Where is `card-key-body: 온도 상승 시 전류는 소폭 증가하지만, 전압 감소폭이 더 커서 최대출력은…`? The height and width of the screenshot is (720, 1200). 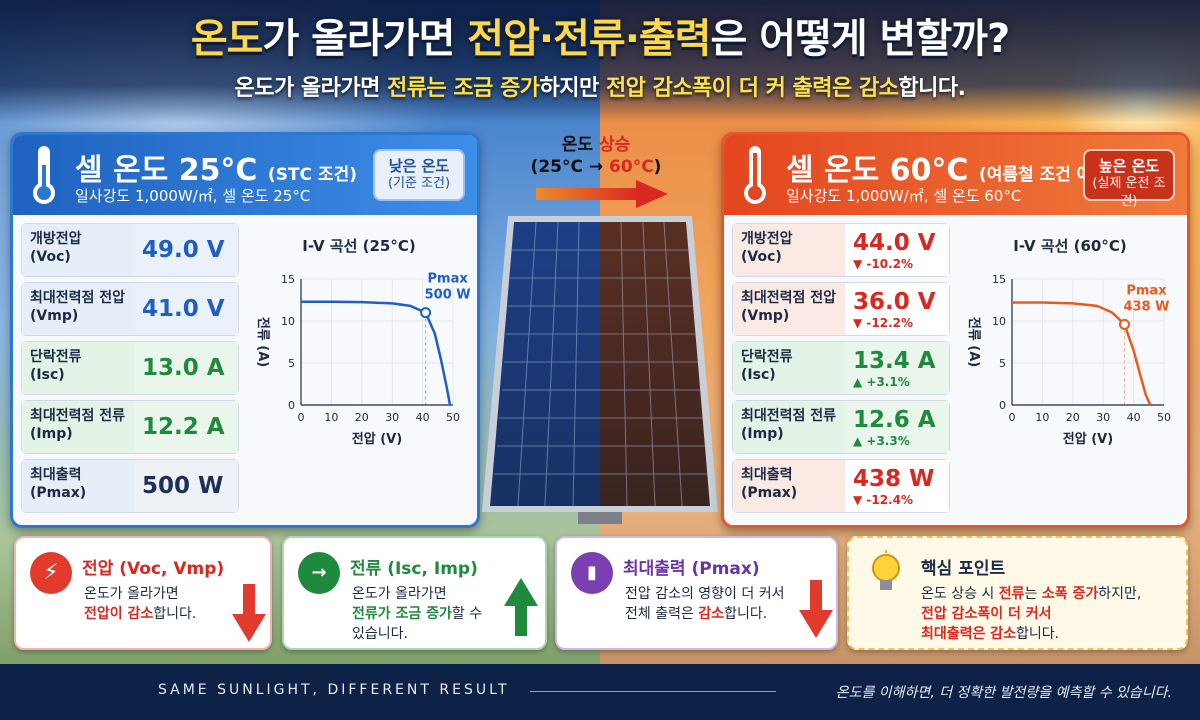
card-key-body: 온도 상승 시 전류는 소폭 증가하지만, 전압 감소폭이 더 커서 최대출력은… is located at coordinates (1031, 614).